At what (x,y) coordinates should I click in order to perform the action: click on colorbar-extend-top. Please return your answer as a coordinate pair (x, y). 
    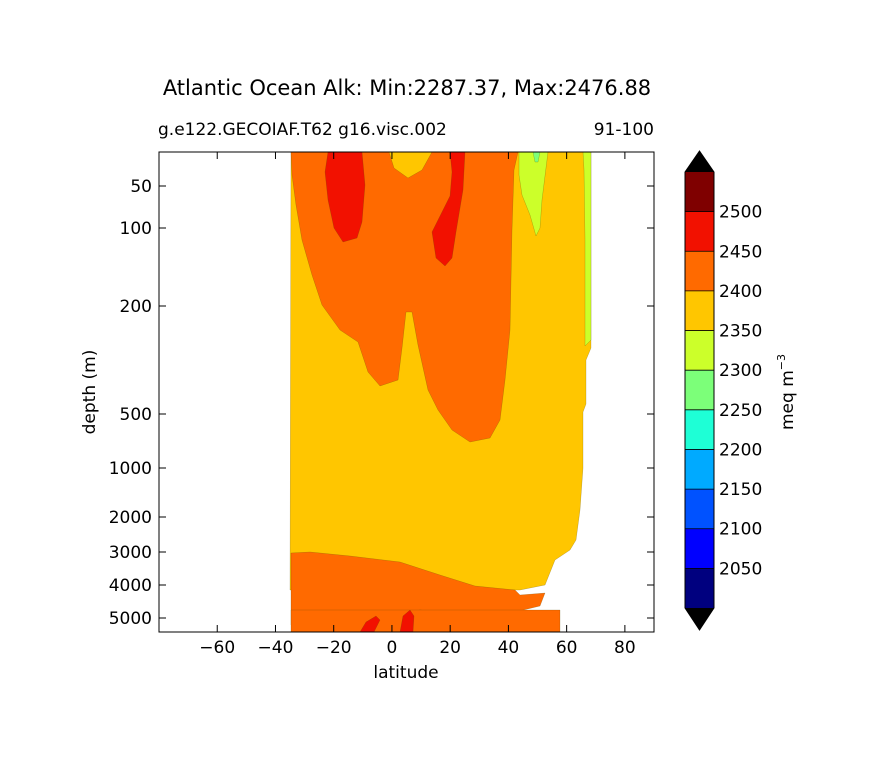
    Looking at the image, I should click on (699, 161).